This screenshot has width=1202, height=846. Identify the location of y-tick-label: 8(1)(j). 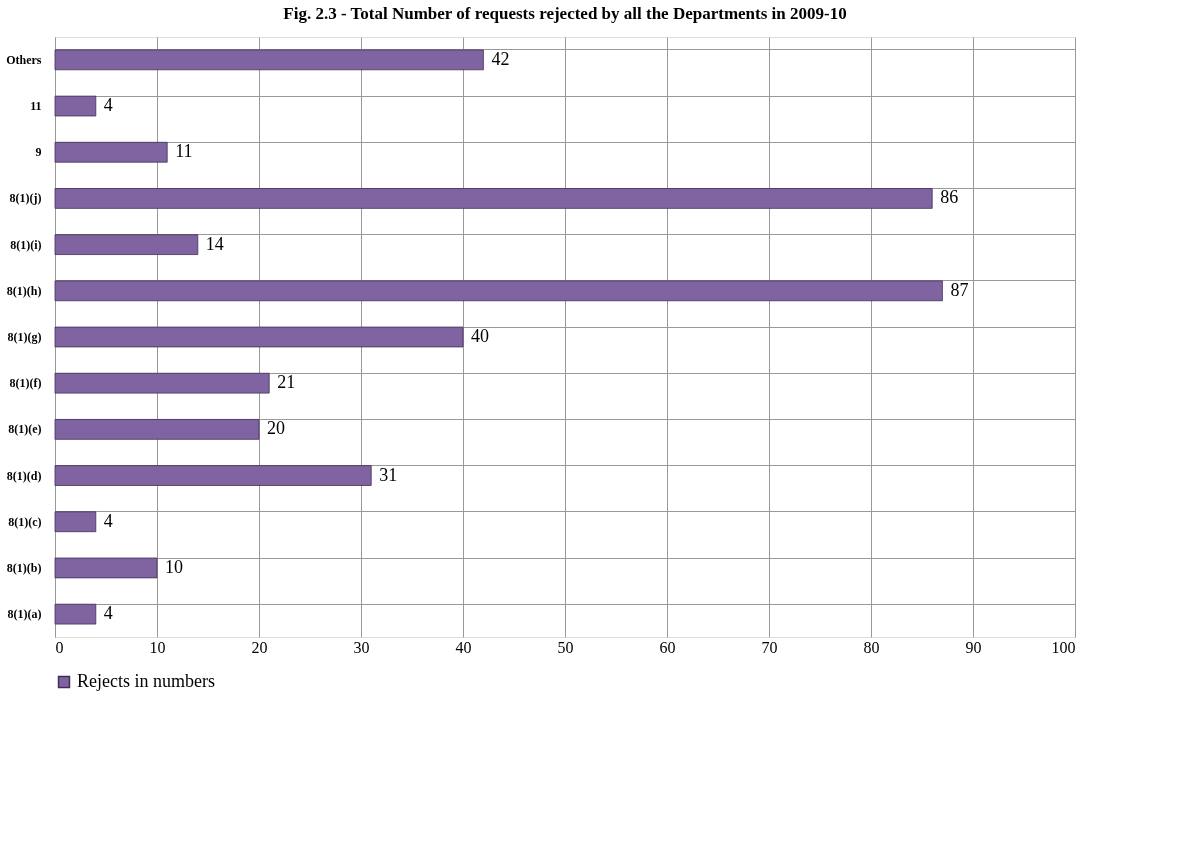
(25, 198).